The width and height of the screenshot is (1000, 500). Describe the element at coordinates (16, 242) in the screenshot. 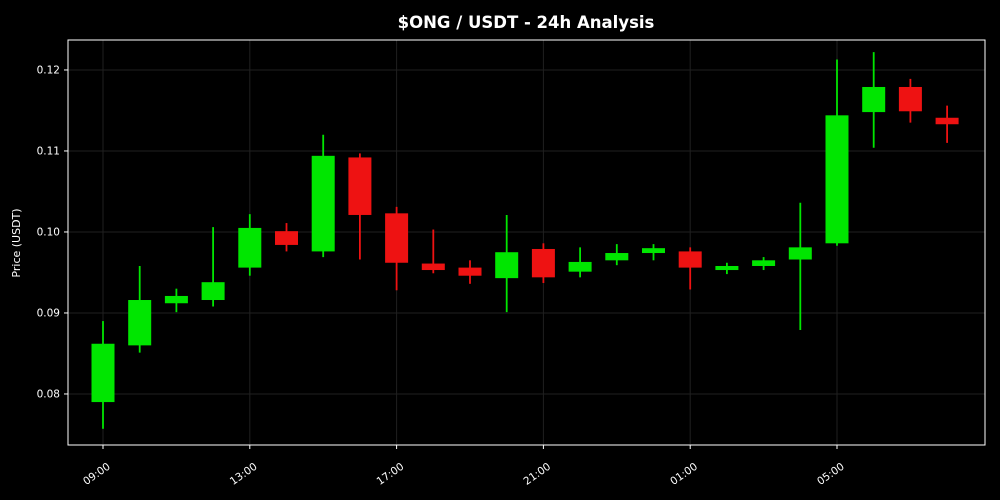

I see `y-axis-label: Price (USDT)` at that location.